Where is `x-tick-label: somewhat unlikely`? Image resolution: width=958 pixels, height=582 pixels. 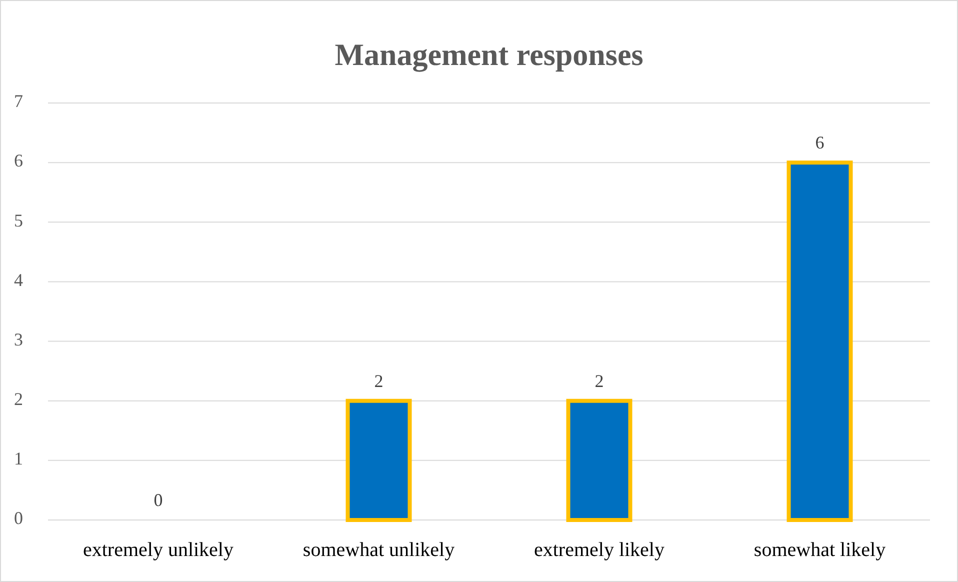
x-tick-label: somewhat unlikely is located at coordinates (378, 550).